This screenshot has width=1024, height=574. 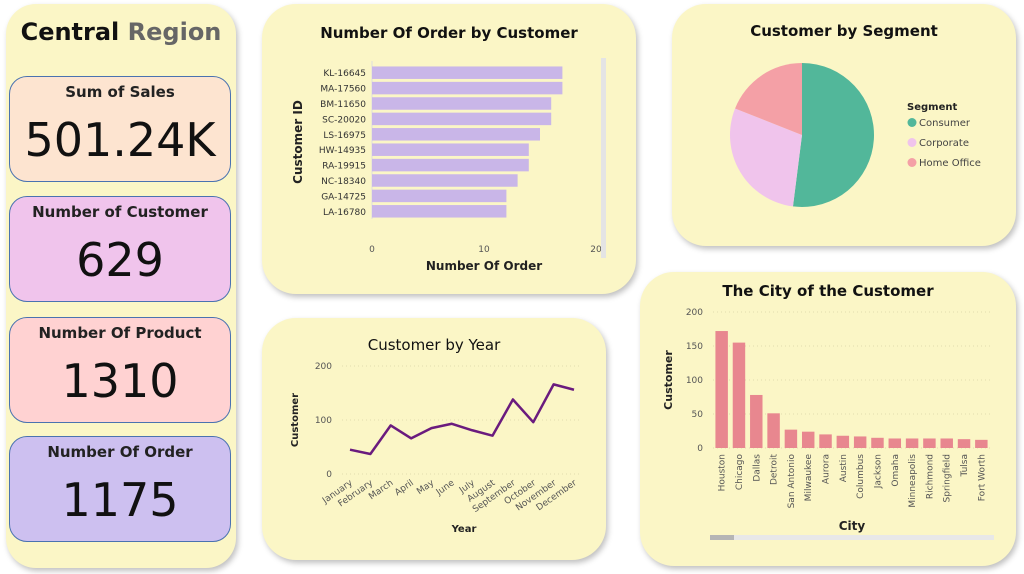 I want to click on kpi-value: 1175, so click(x=120, y=500).